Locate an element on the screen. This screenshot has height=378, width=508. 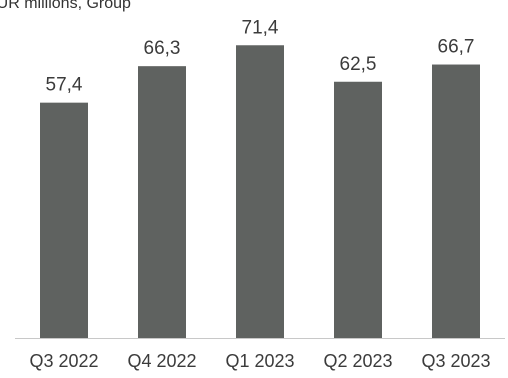
x-tick-label-q3-2022: Q3 2022 is located at coordinates (63, 361).